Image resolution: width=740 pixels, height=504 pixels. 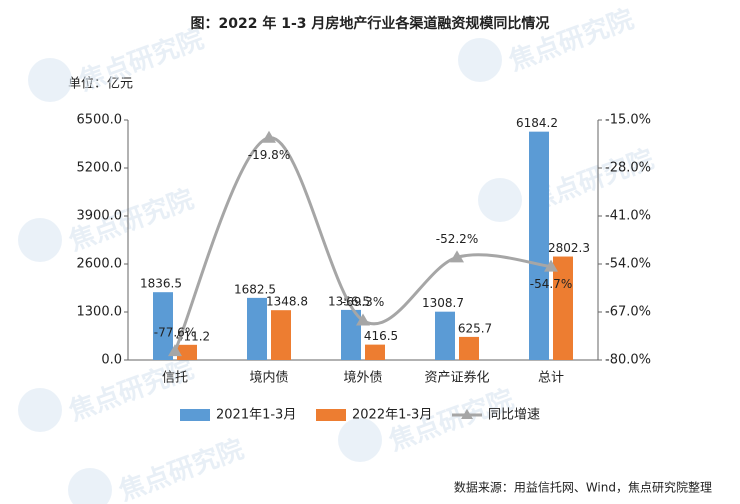 I want to click on y2-tick-label: -80.0%, so click(x=628, y=360).